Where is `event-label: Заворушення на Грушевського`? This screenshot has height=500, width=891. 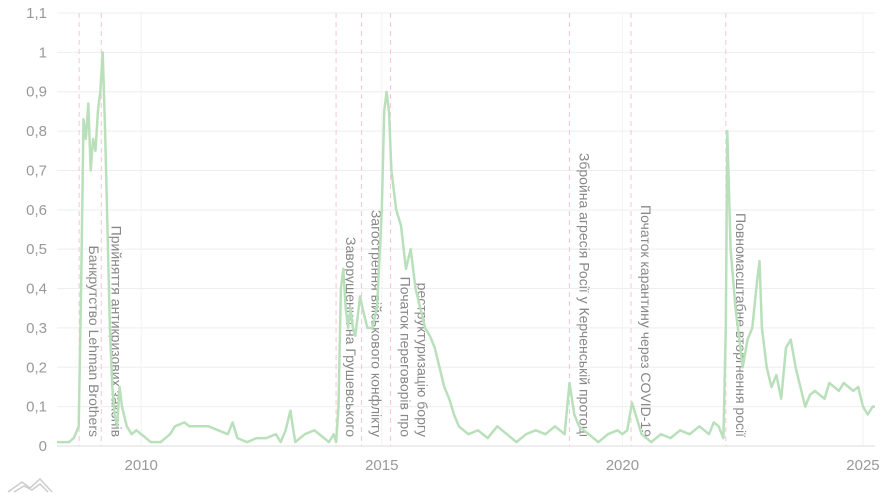 event-label: Заворушення на Грушевського is located at coordinates (351, 337).